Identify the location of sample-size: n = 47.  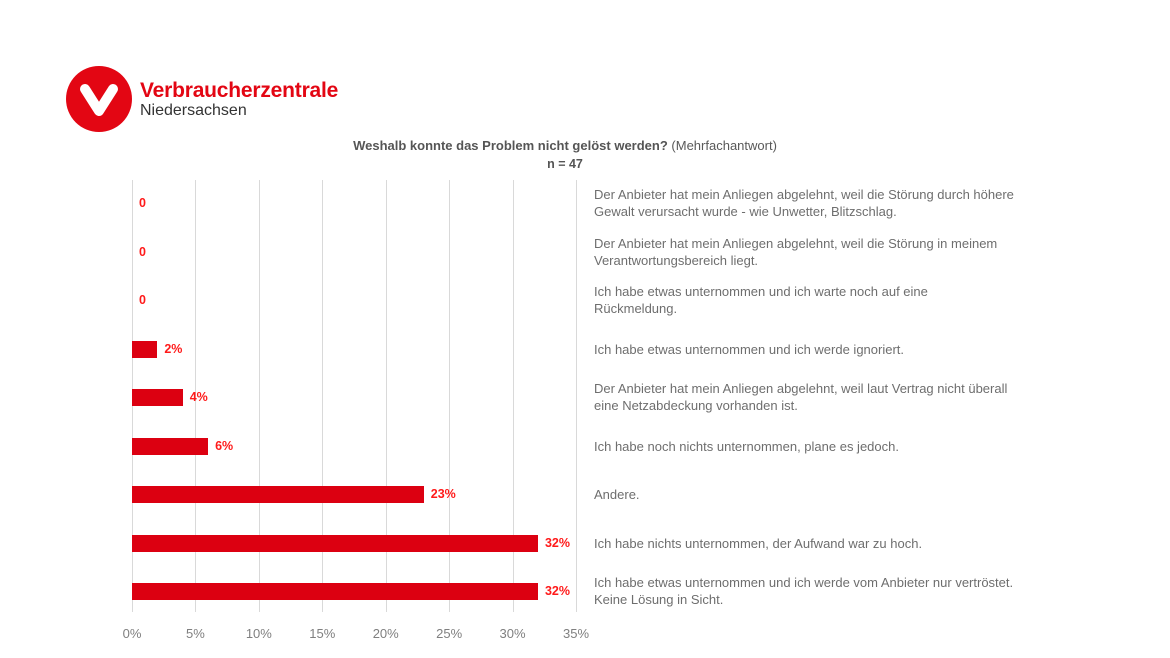
(565, 164).